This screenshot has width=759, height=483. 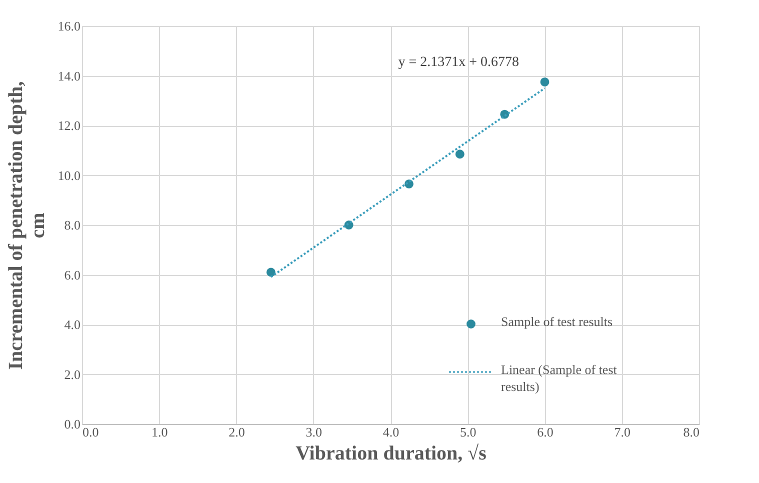 What do you see at coordinates (236, 432) in the screenshot?
I see `x-tick-label: 2.0` at bounding box center [236, 432].